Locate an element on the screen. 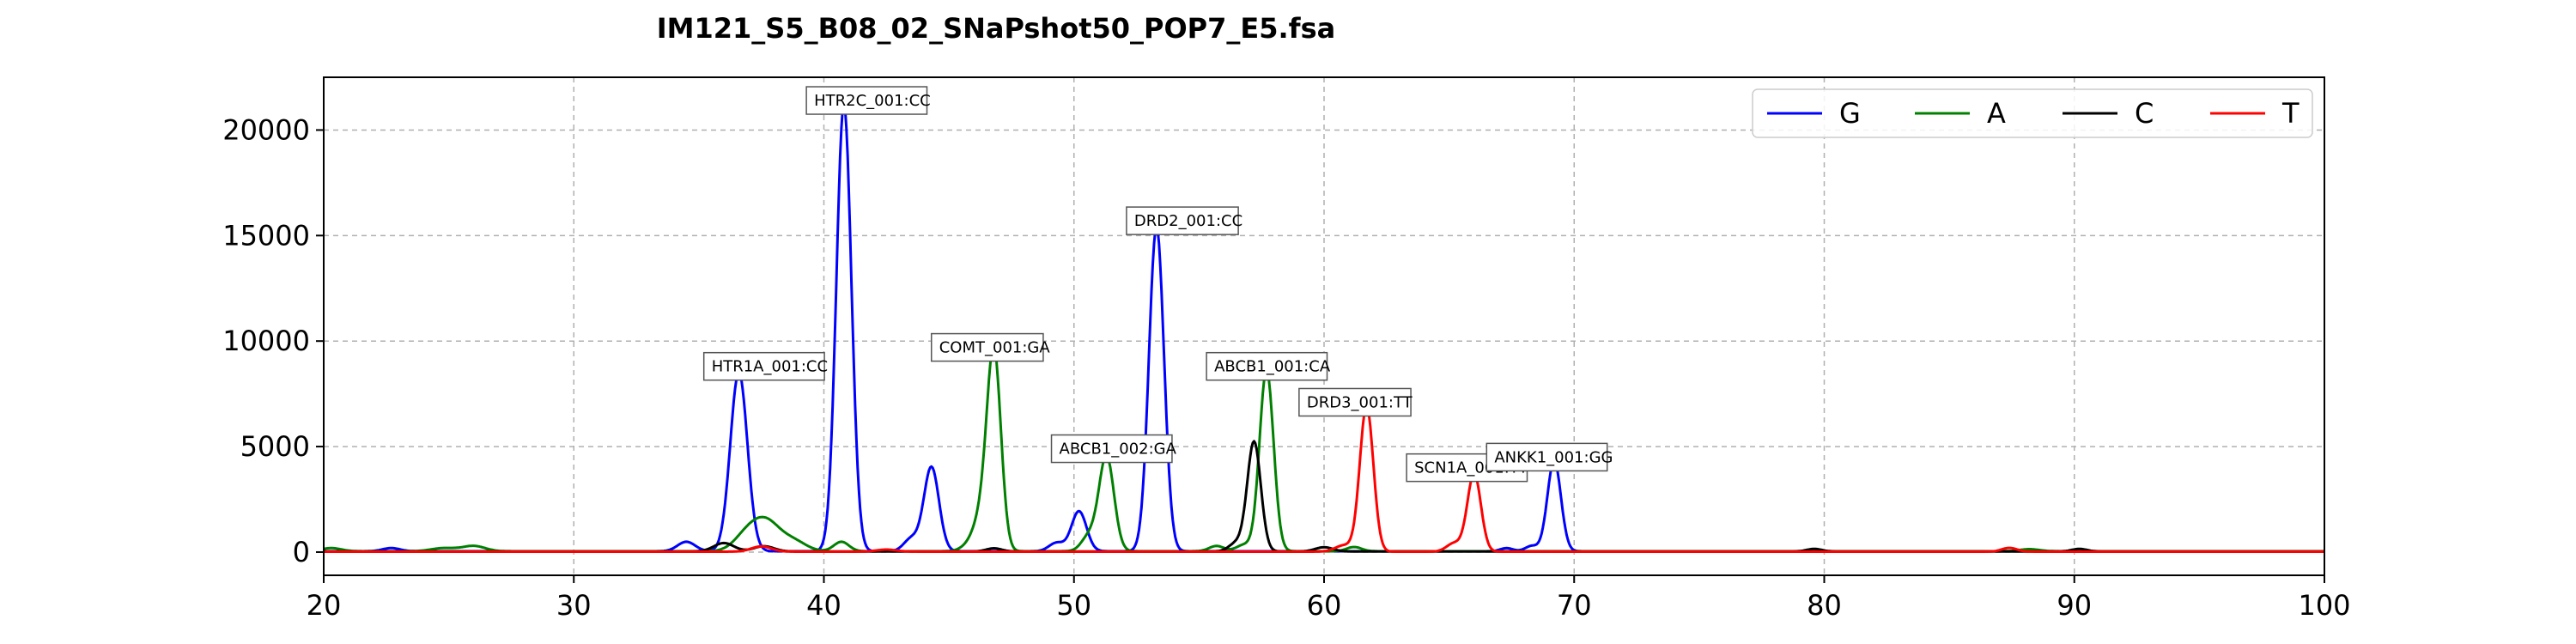 The width and height of the screenshot is (2576, 644). y-tick-label: 10000 is located at coordinates (266, 341).